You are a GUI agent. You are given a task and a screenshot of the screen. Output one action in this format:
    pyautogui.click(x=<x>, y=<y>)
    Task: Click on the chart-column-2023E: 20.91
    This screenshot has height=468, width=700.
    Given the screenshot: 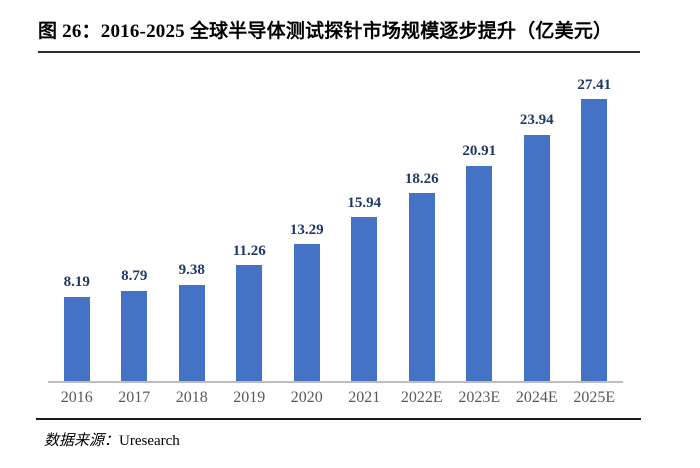 What is the action you would take?
    pyautogui.click(x=480, y=225)
    